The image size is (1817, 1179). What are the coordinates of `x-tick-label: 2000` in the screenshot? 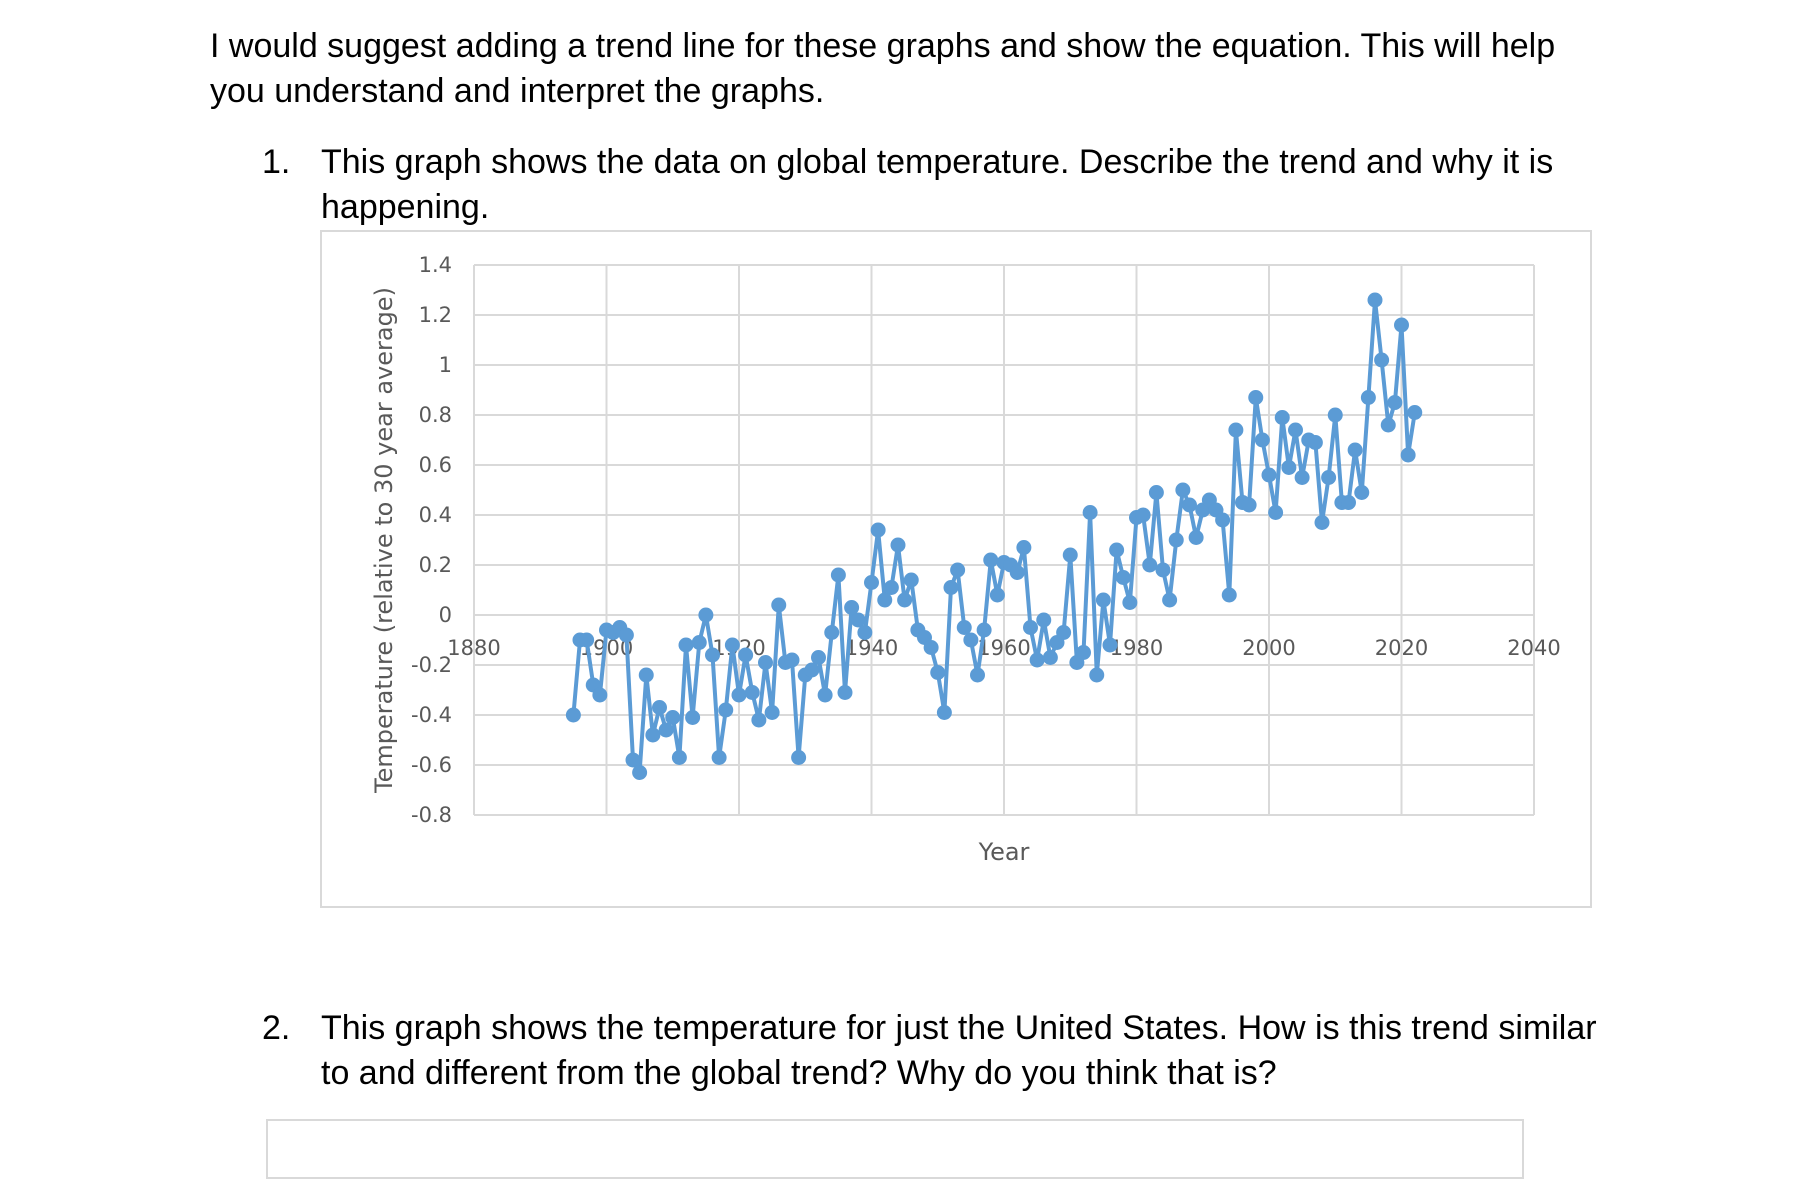 It's located at (1268, 648).